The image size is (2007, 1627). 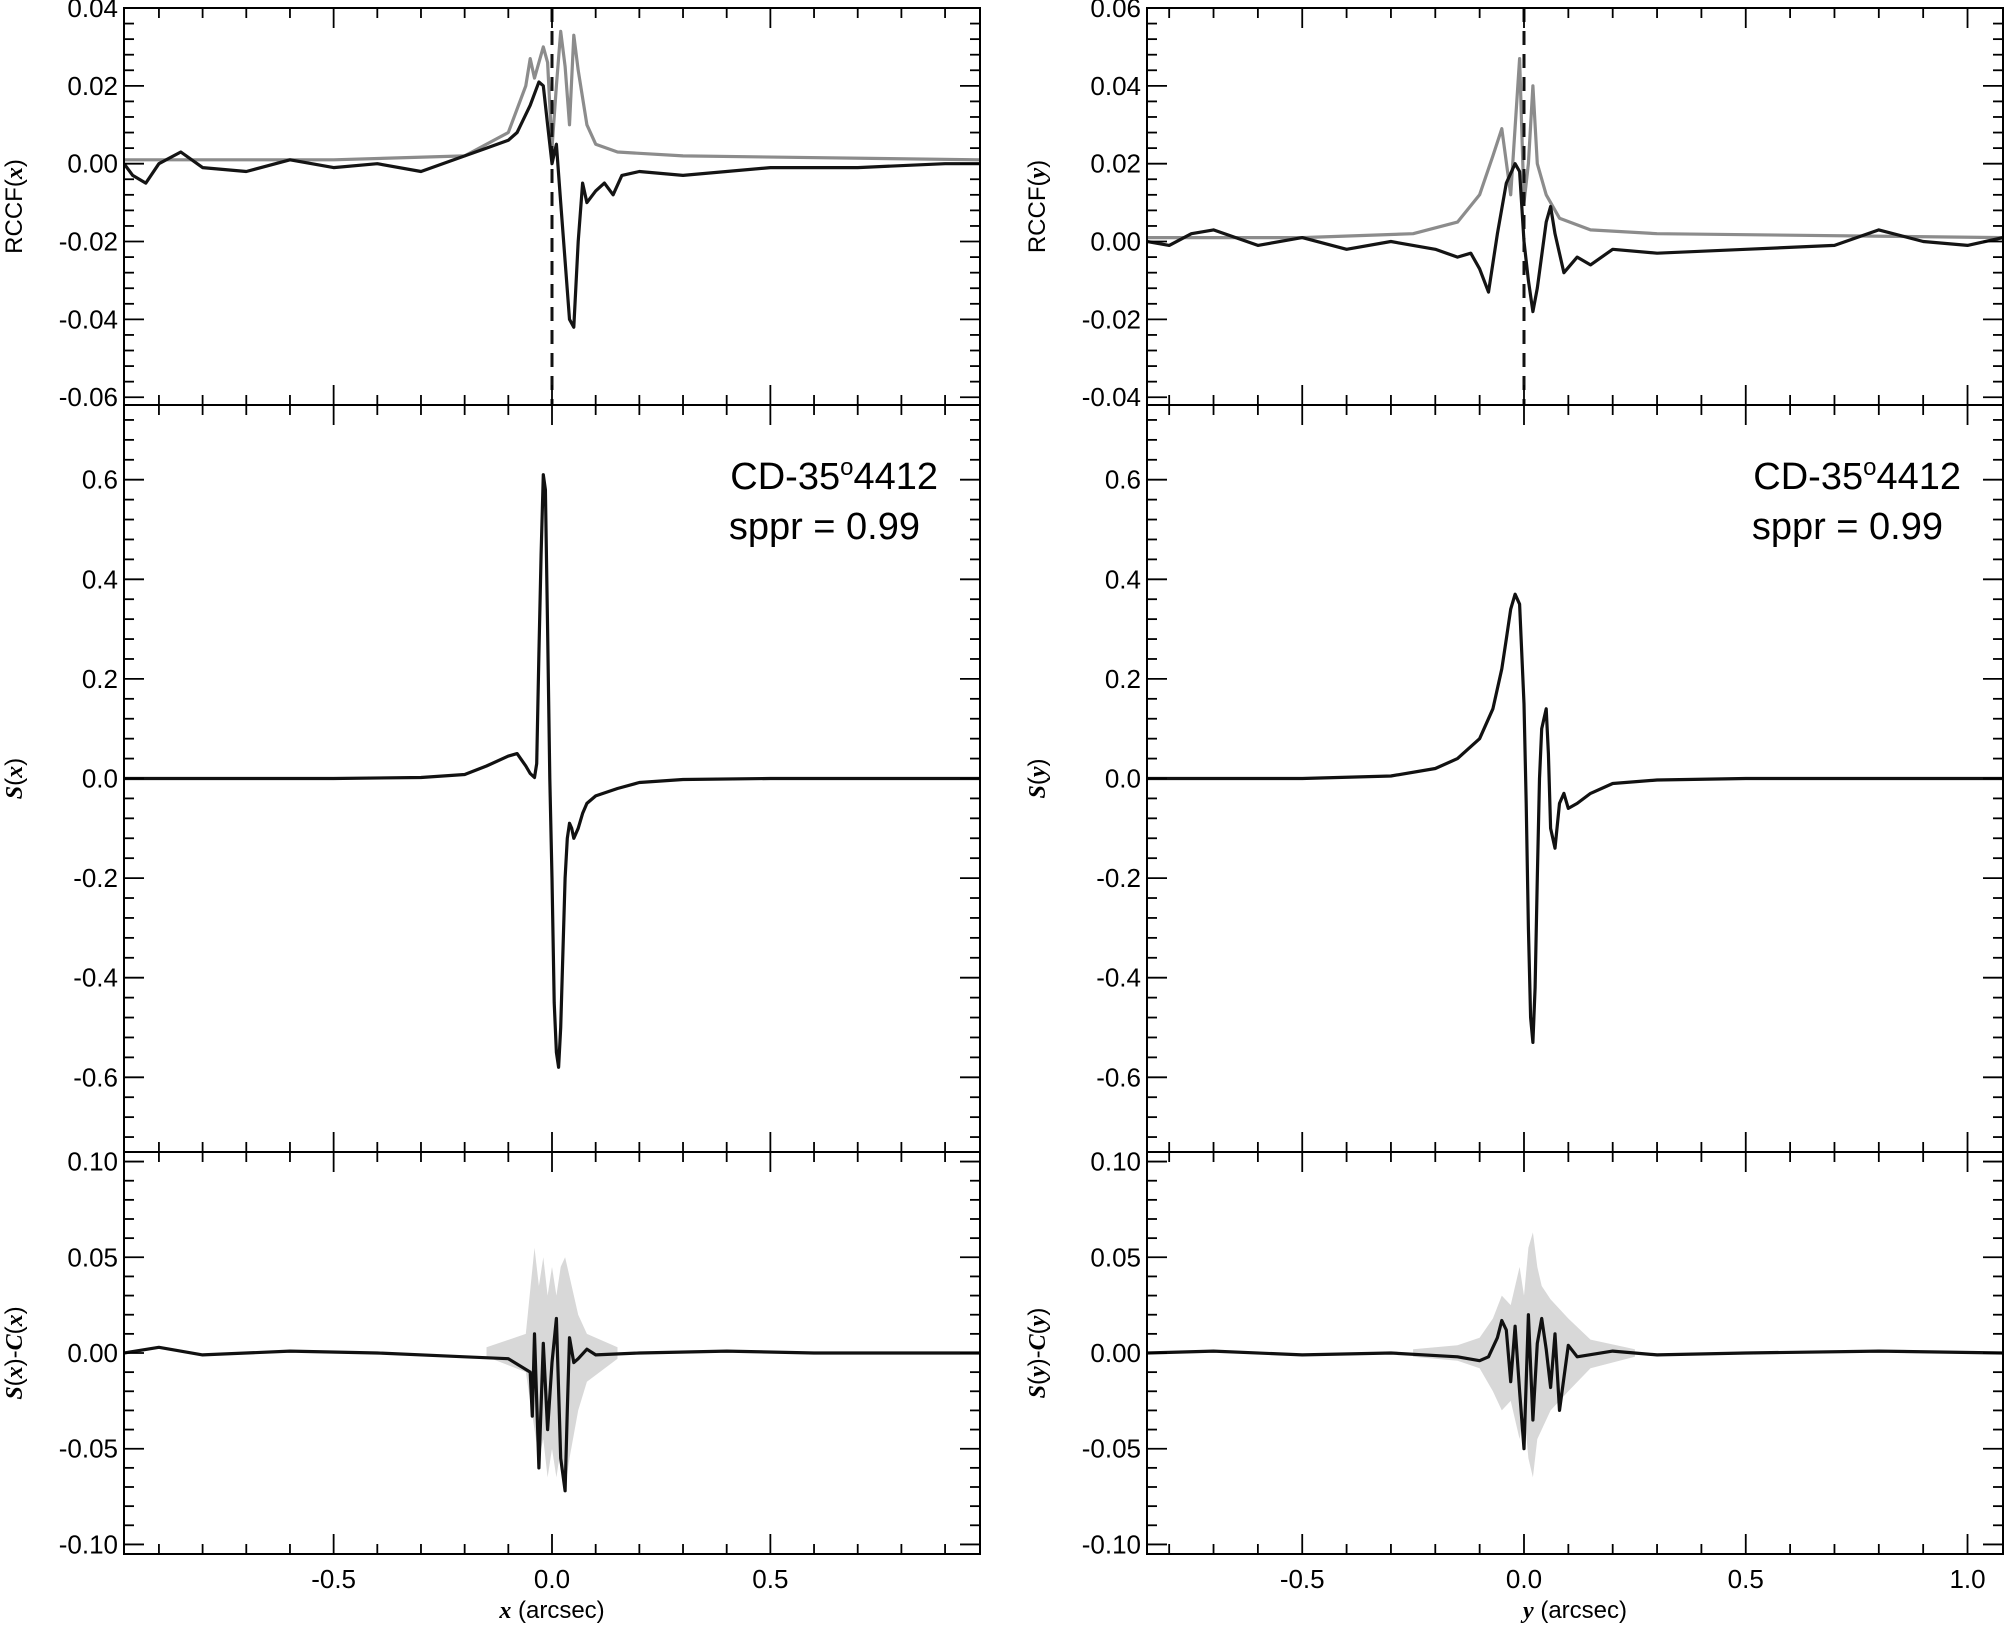 What do you see at coordinates (1573, 1610) in the screenshot?
I see `x-axis-title: y (arcsec)` at bounding box center [1573, 1610].